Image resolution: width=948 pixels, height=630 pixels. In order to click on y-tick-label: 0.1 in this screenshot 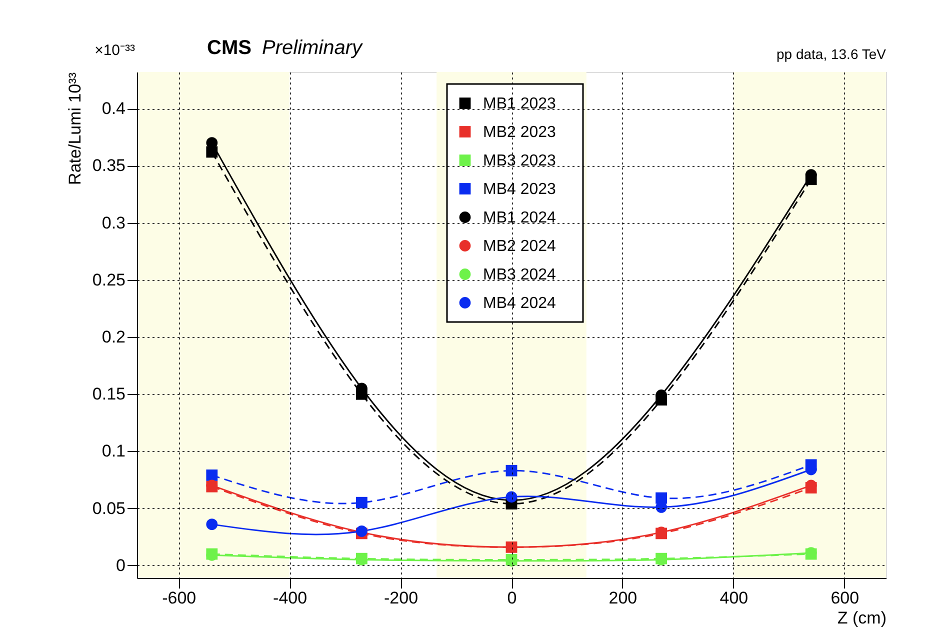, I will do `click(114, 451)`.